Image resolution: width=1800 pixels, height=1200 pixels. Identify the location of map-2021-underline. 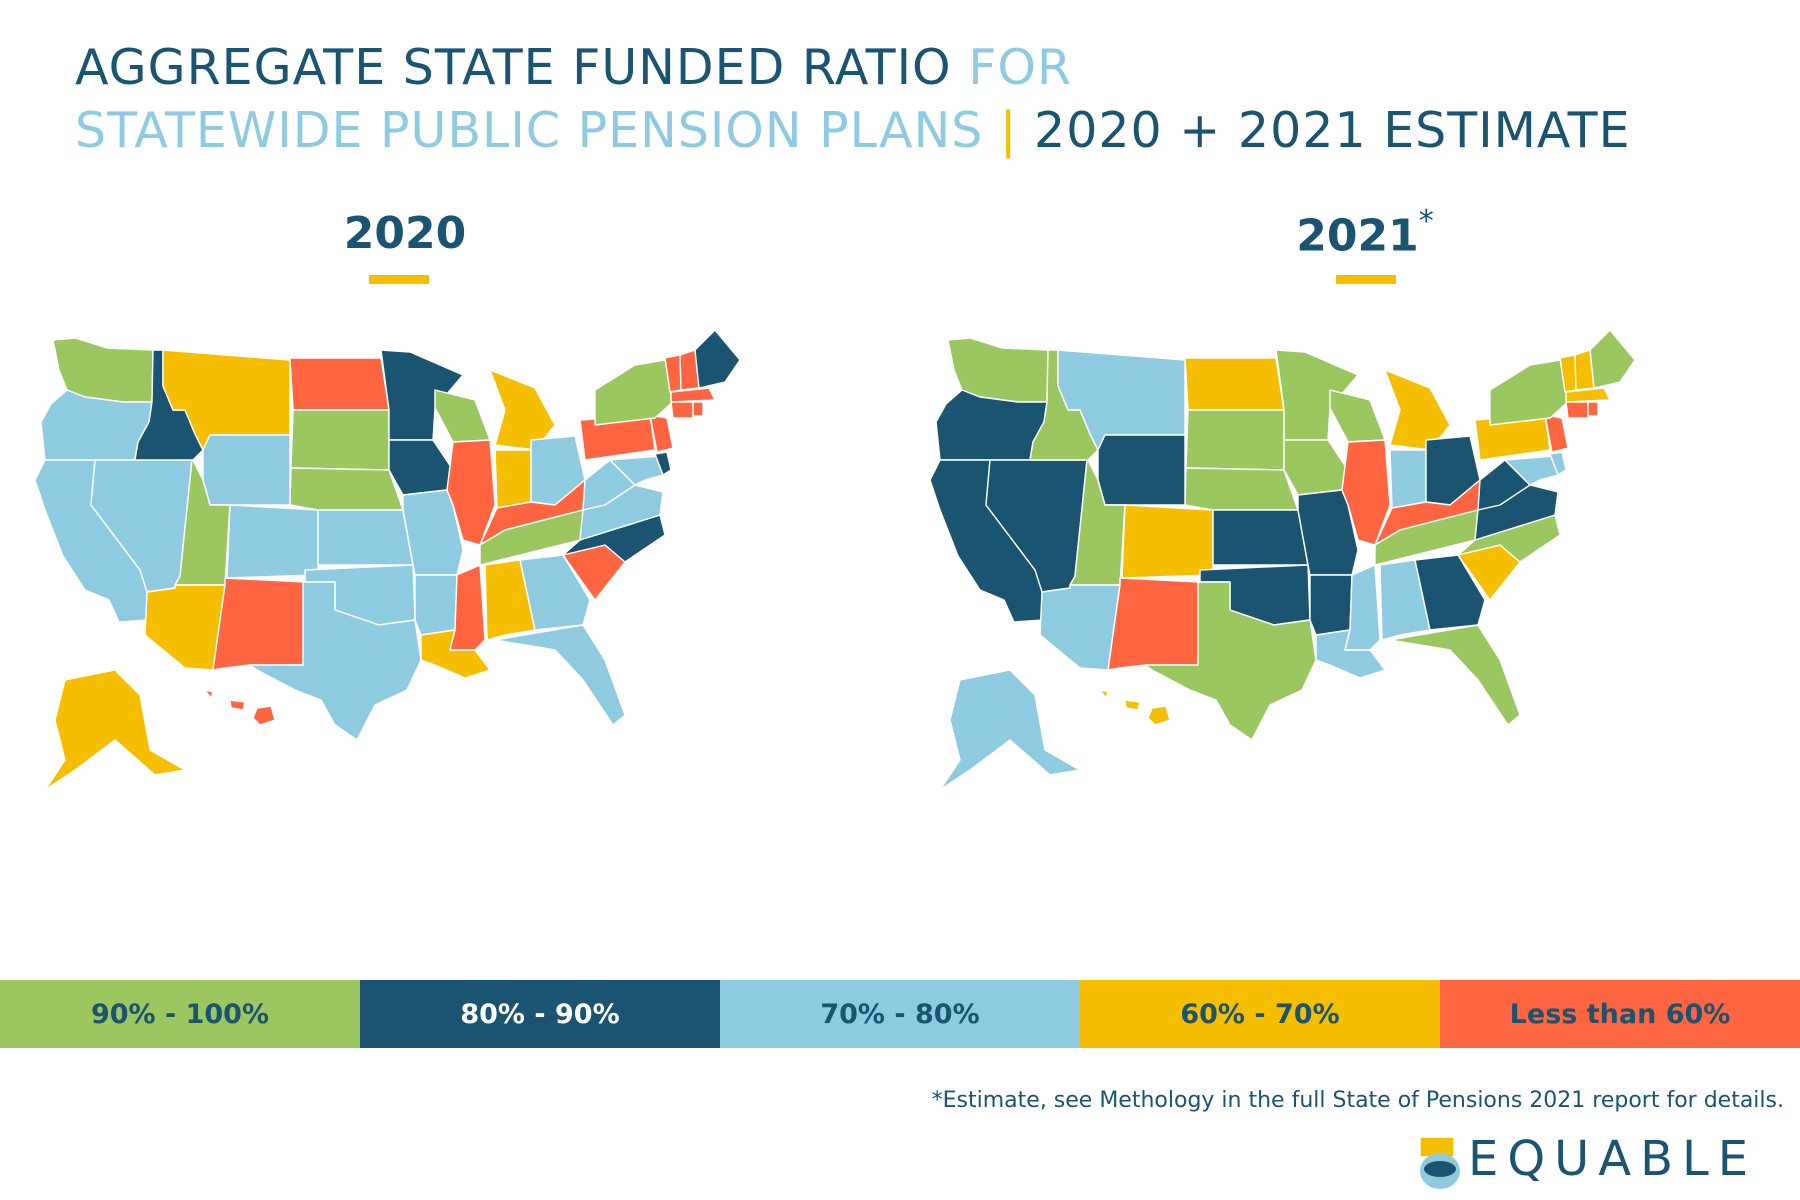
(1366, 279).